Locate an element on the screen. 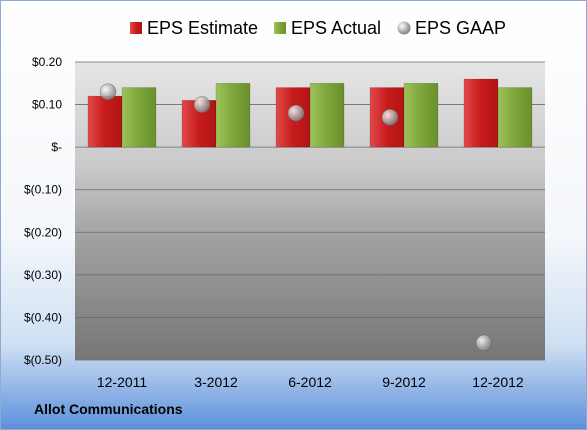 The image size is (587, 430). y-tick-label: $(0.40) is located at coordinates (43, 317).